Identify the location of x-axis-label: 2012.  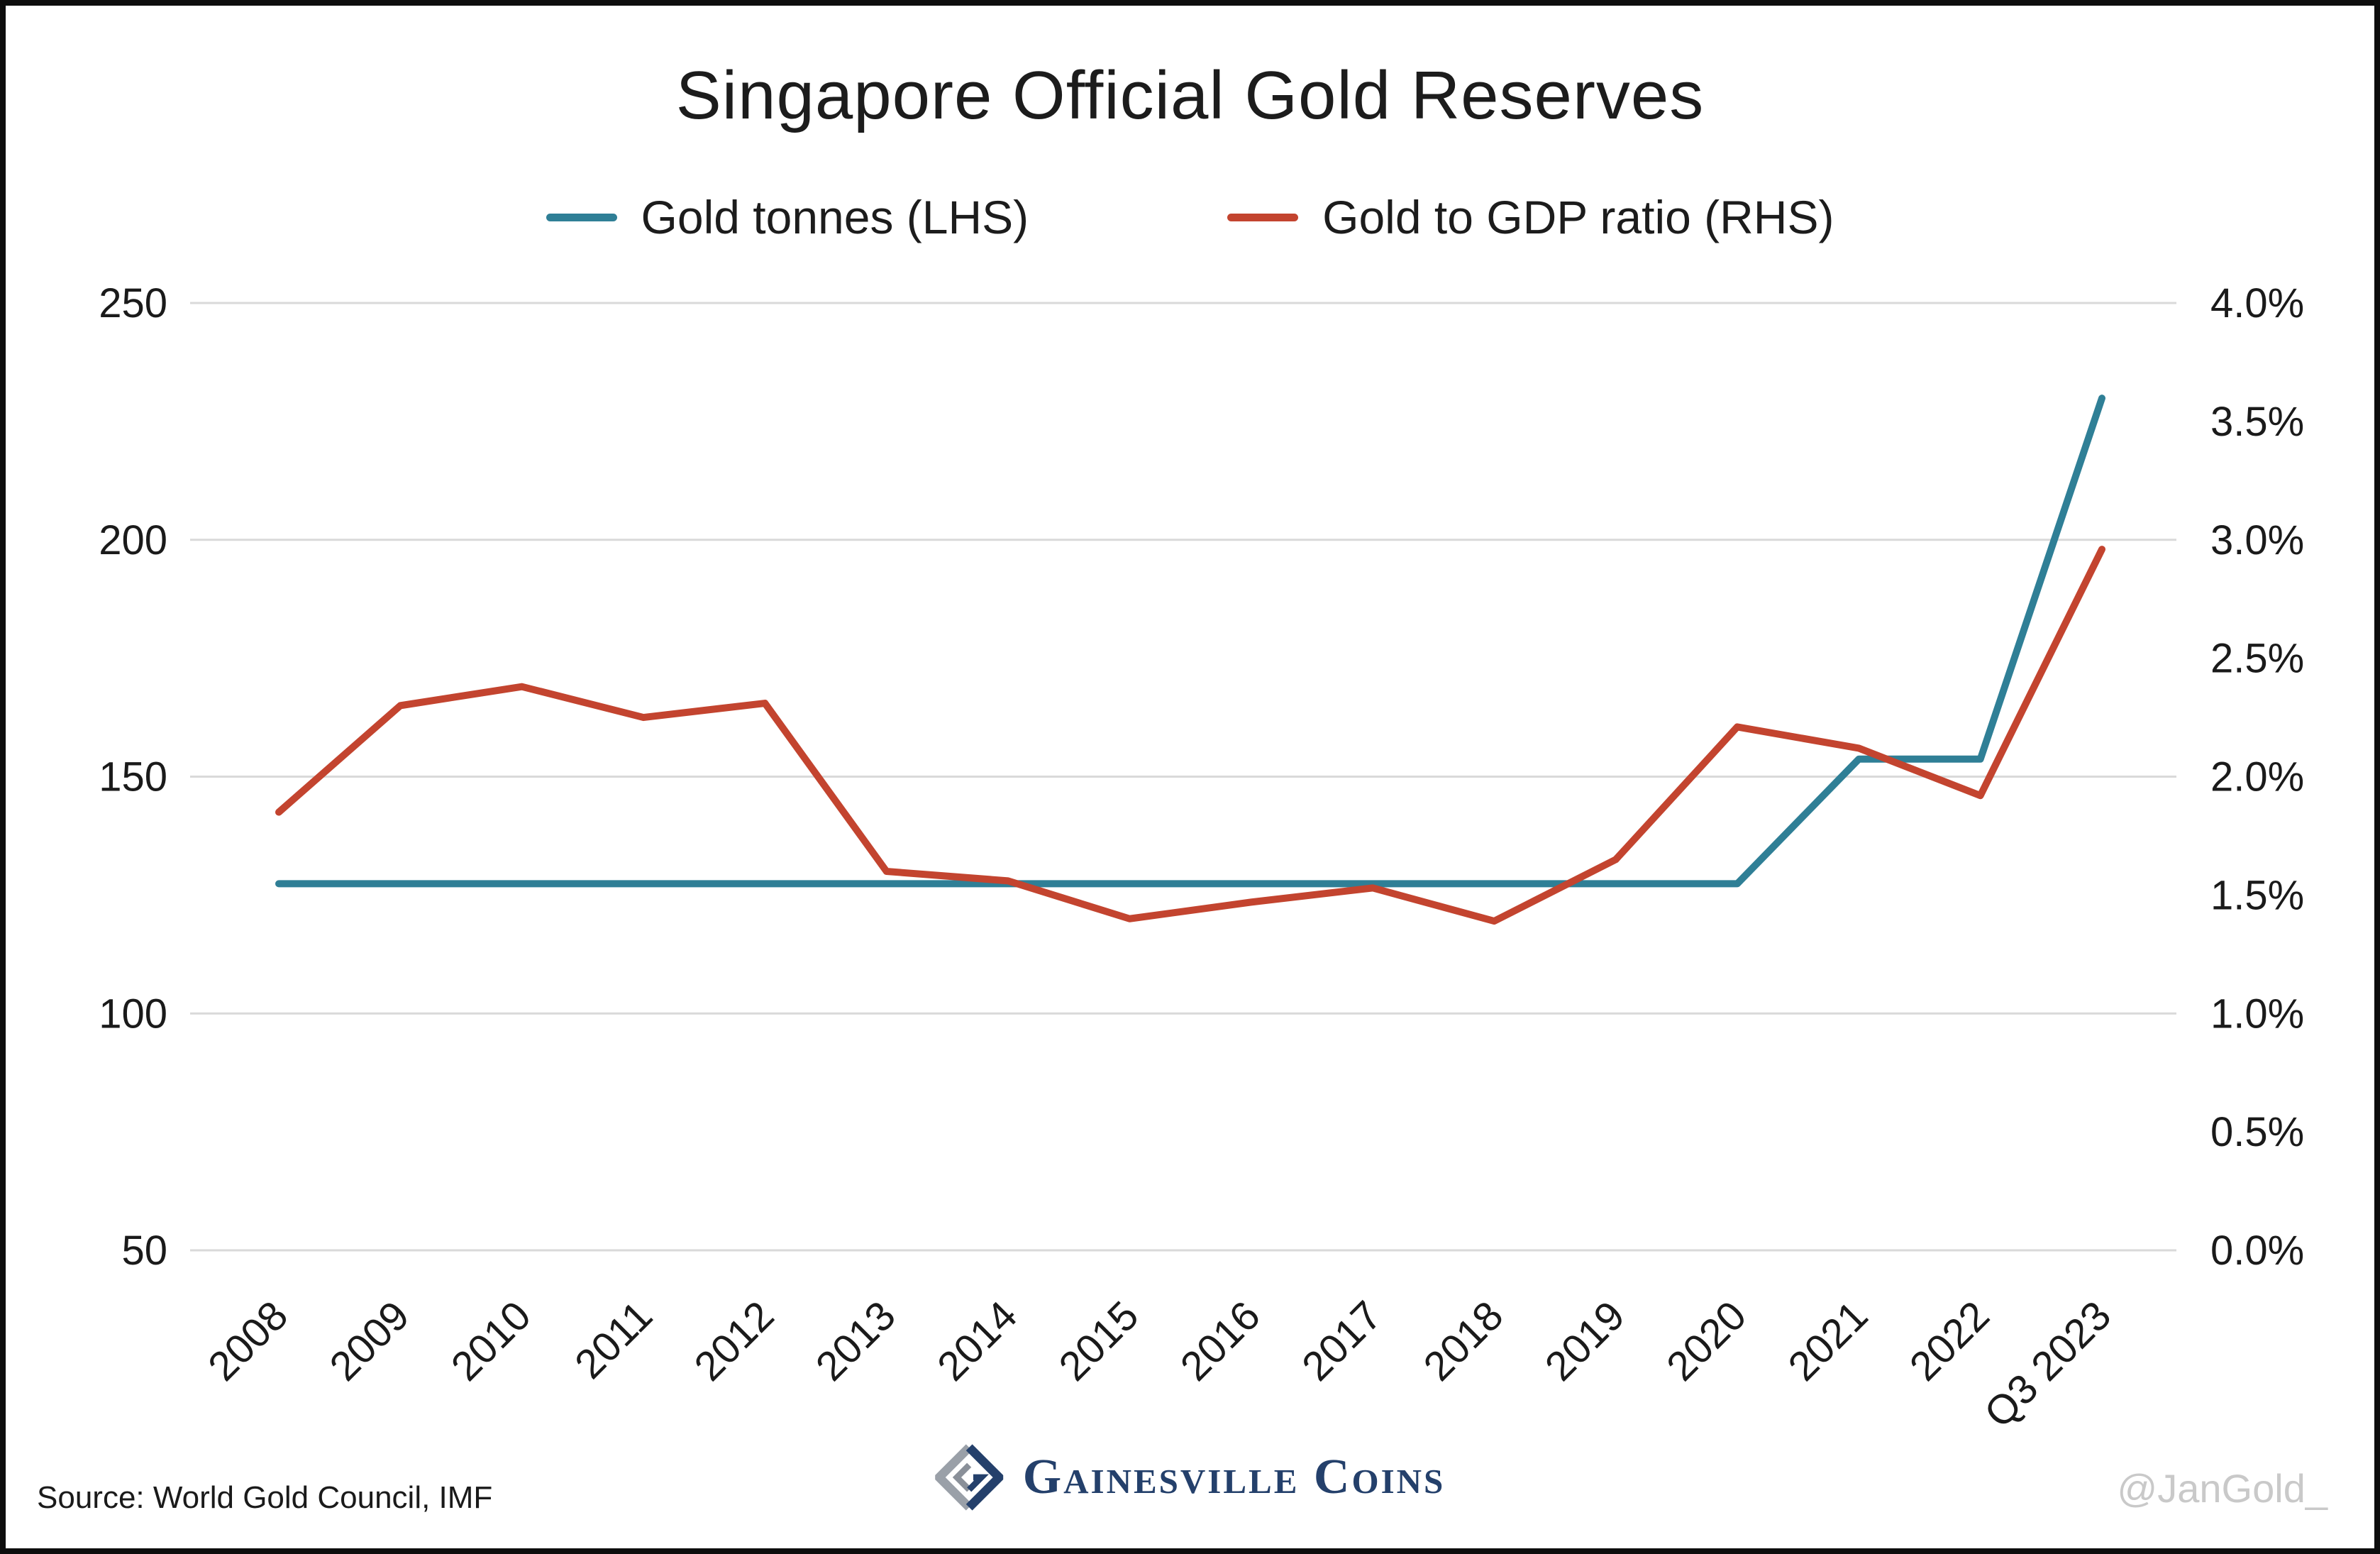
(733, 1340).